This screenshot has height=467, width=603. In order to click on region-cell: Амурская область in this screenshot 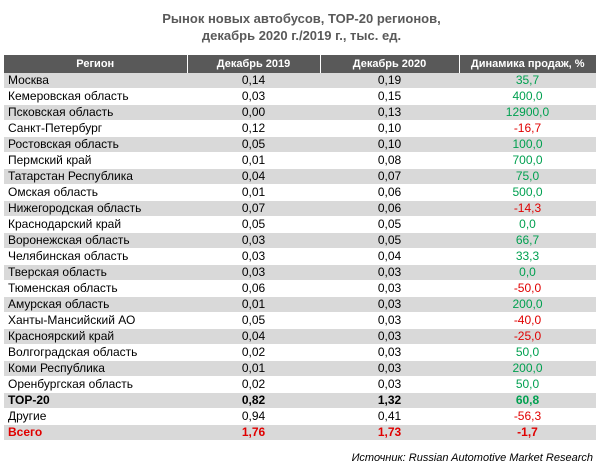, I will do `click(95, 304)`.